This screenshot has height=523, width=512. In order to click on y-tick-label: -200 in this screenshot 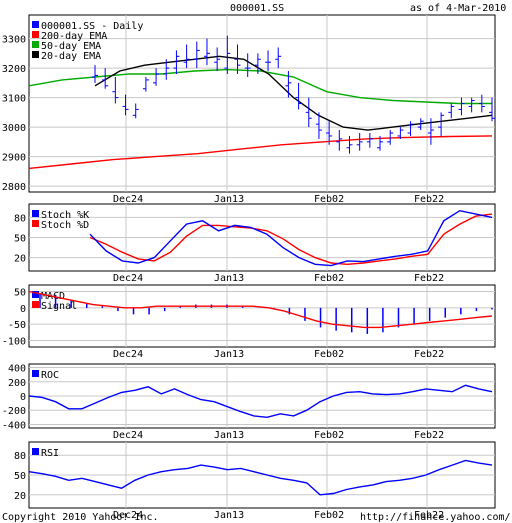, I will do `click(14, 411)`.